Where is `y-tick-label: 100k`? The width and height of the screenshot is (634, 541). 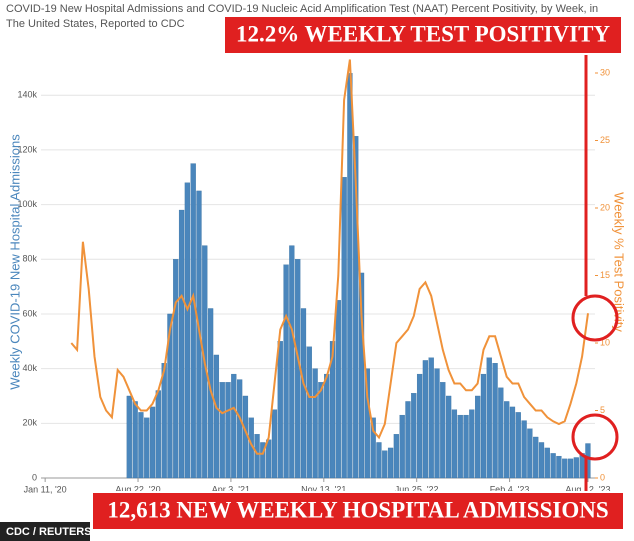
y-tick-label: 100k is located at coordinates (27, 204).